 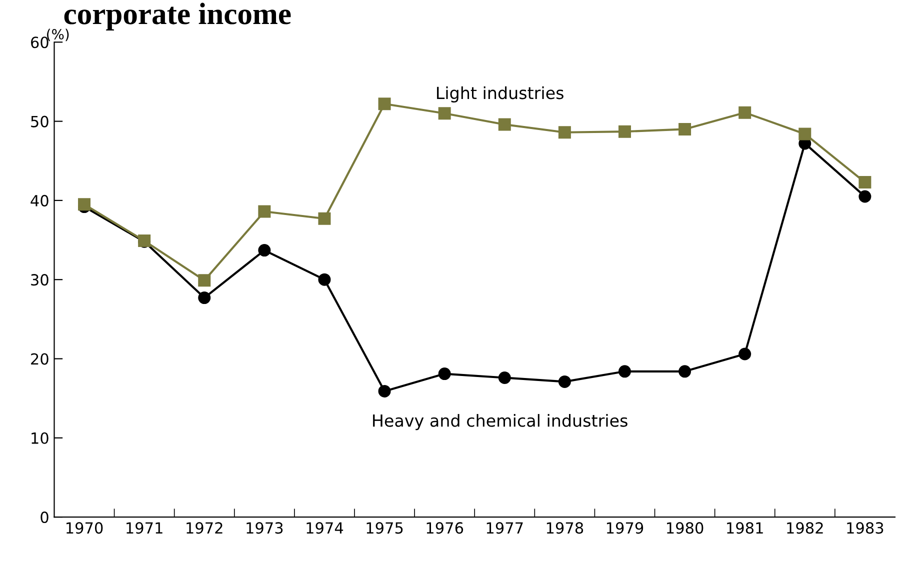 What do you see at coordinates (177, 16) in the screenshot?
I see `chart-title: corporate income` at bounding box center [177, 16].